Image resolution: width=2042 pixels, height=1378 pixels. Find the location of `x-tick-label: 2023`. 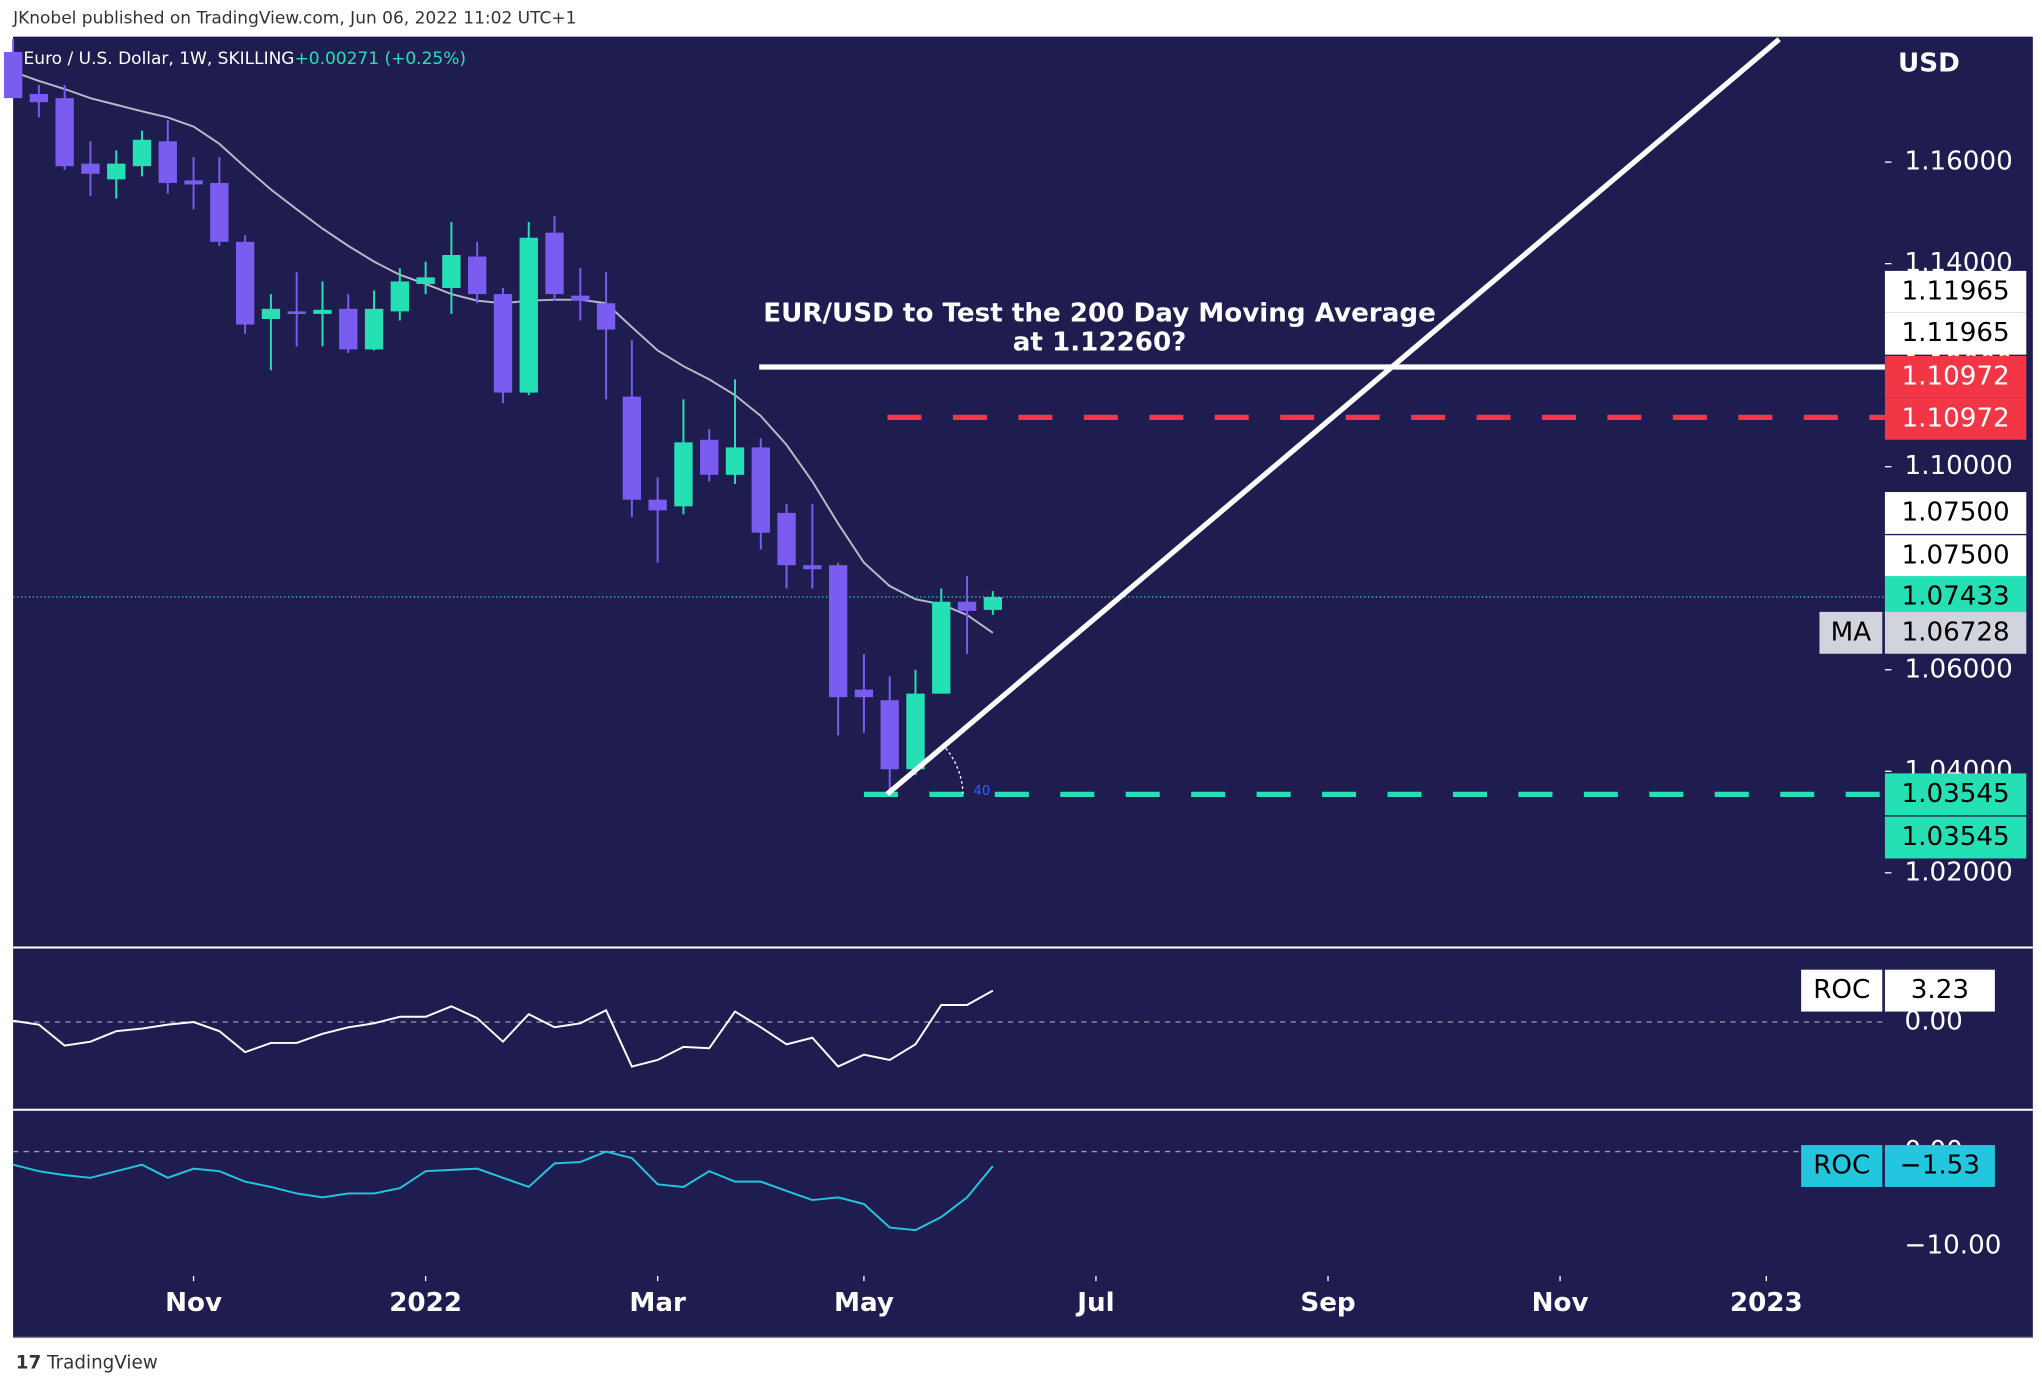

x-tick-label: 2023 is located at coordinates (1766, 1303).